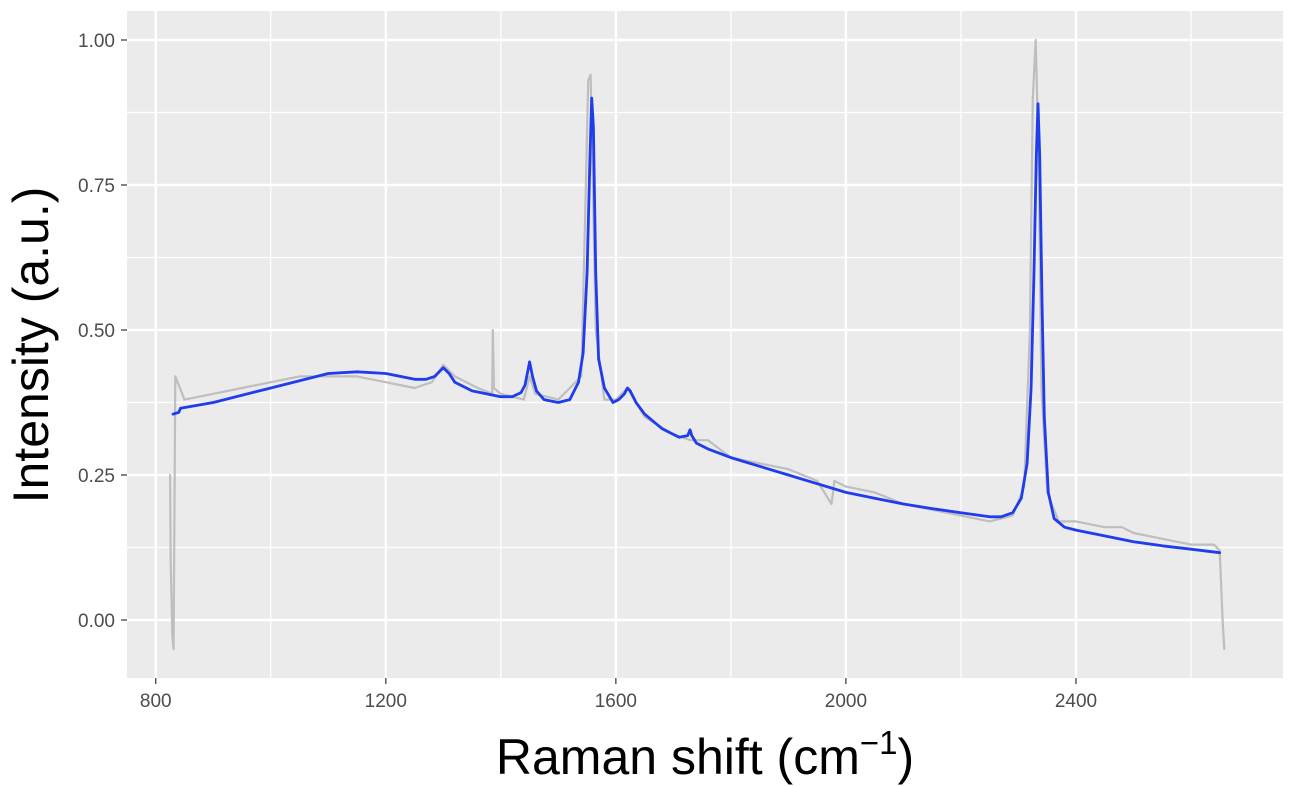 The height and width of the screenshot is (786, 1302). Describe the element at coordinates (96, 41) in the screenshot. I see `y-tick-label: 1.00` at that location.